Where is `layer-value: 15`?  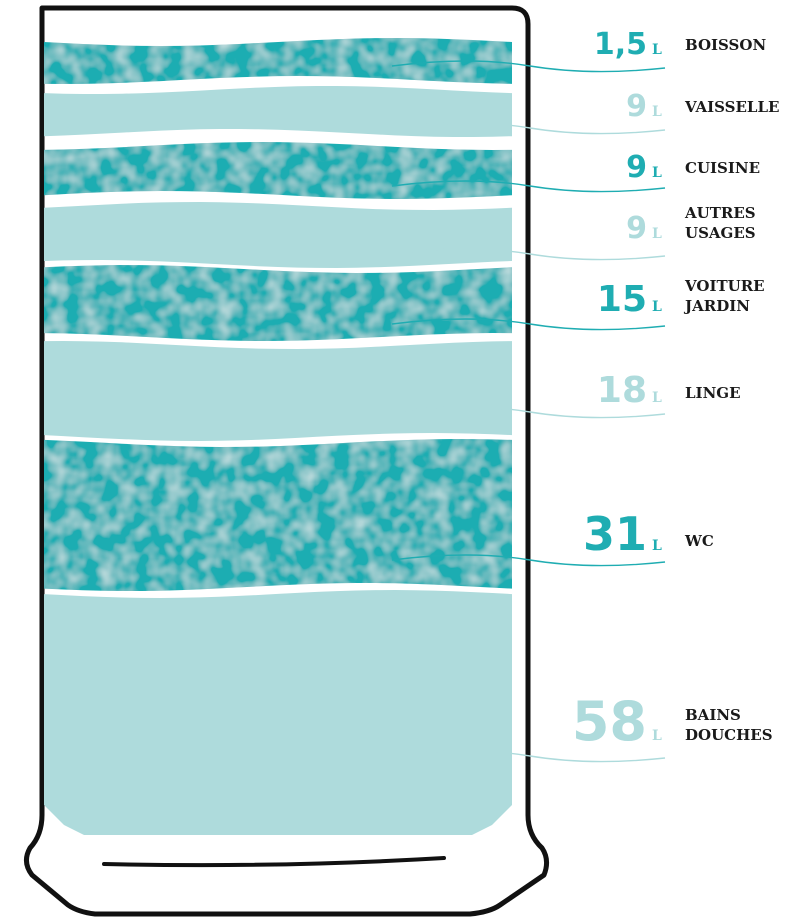
layer-value: 15 is located at coordinates (622, 299).